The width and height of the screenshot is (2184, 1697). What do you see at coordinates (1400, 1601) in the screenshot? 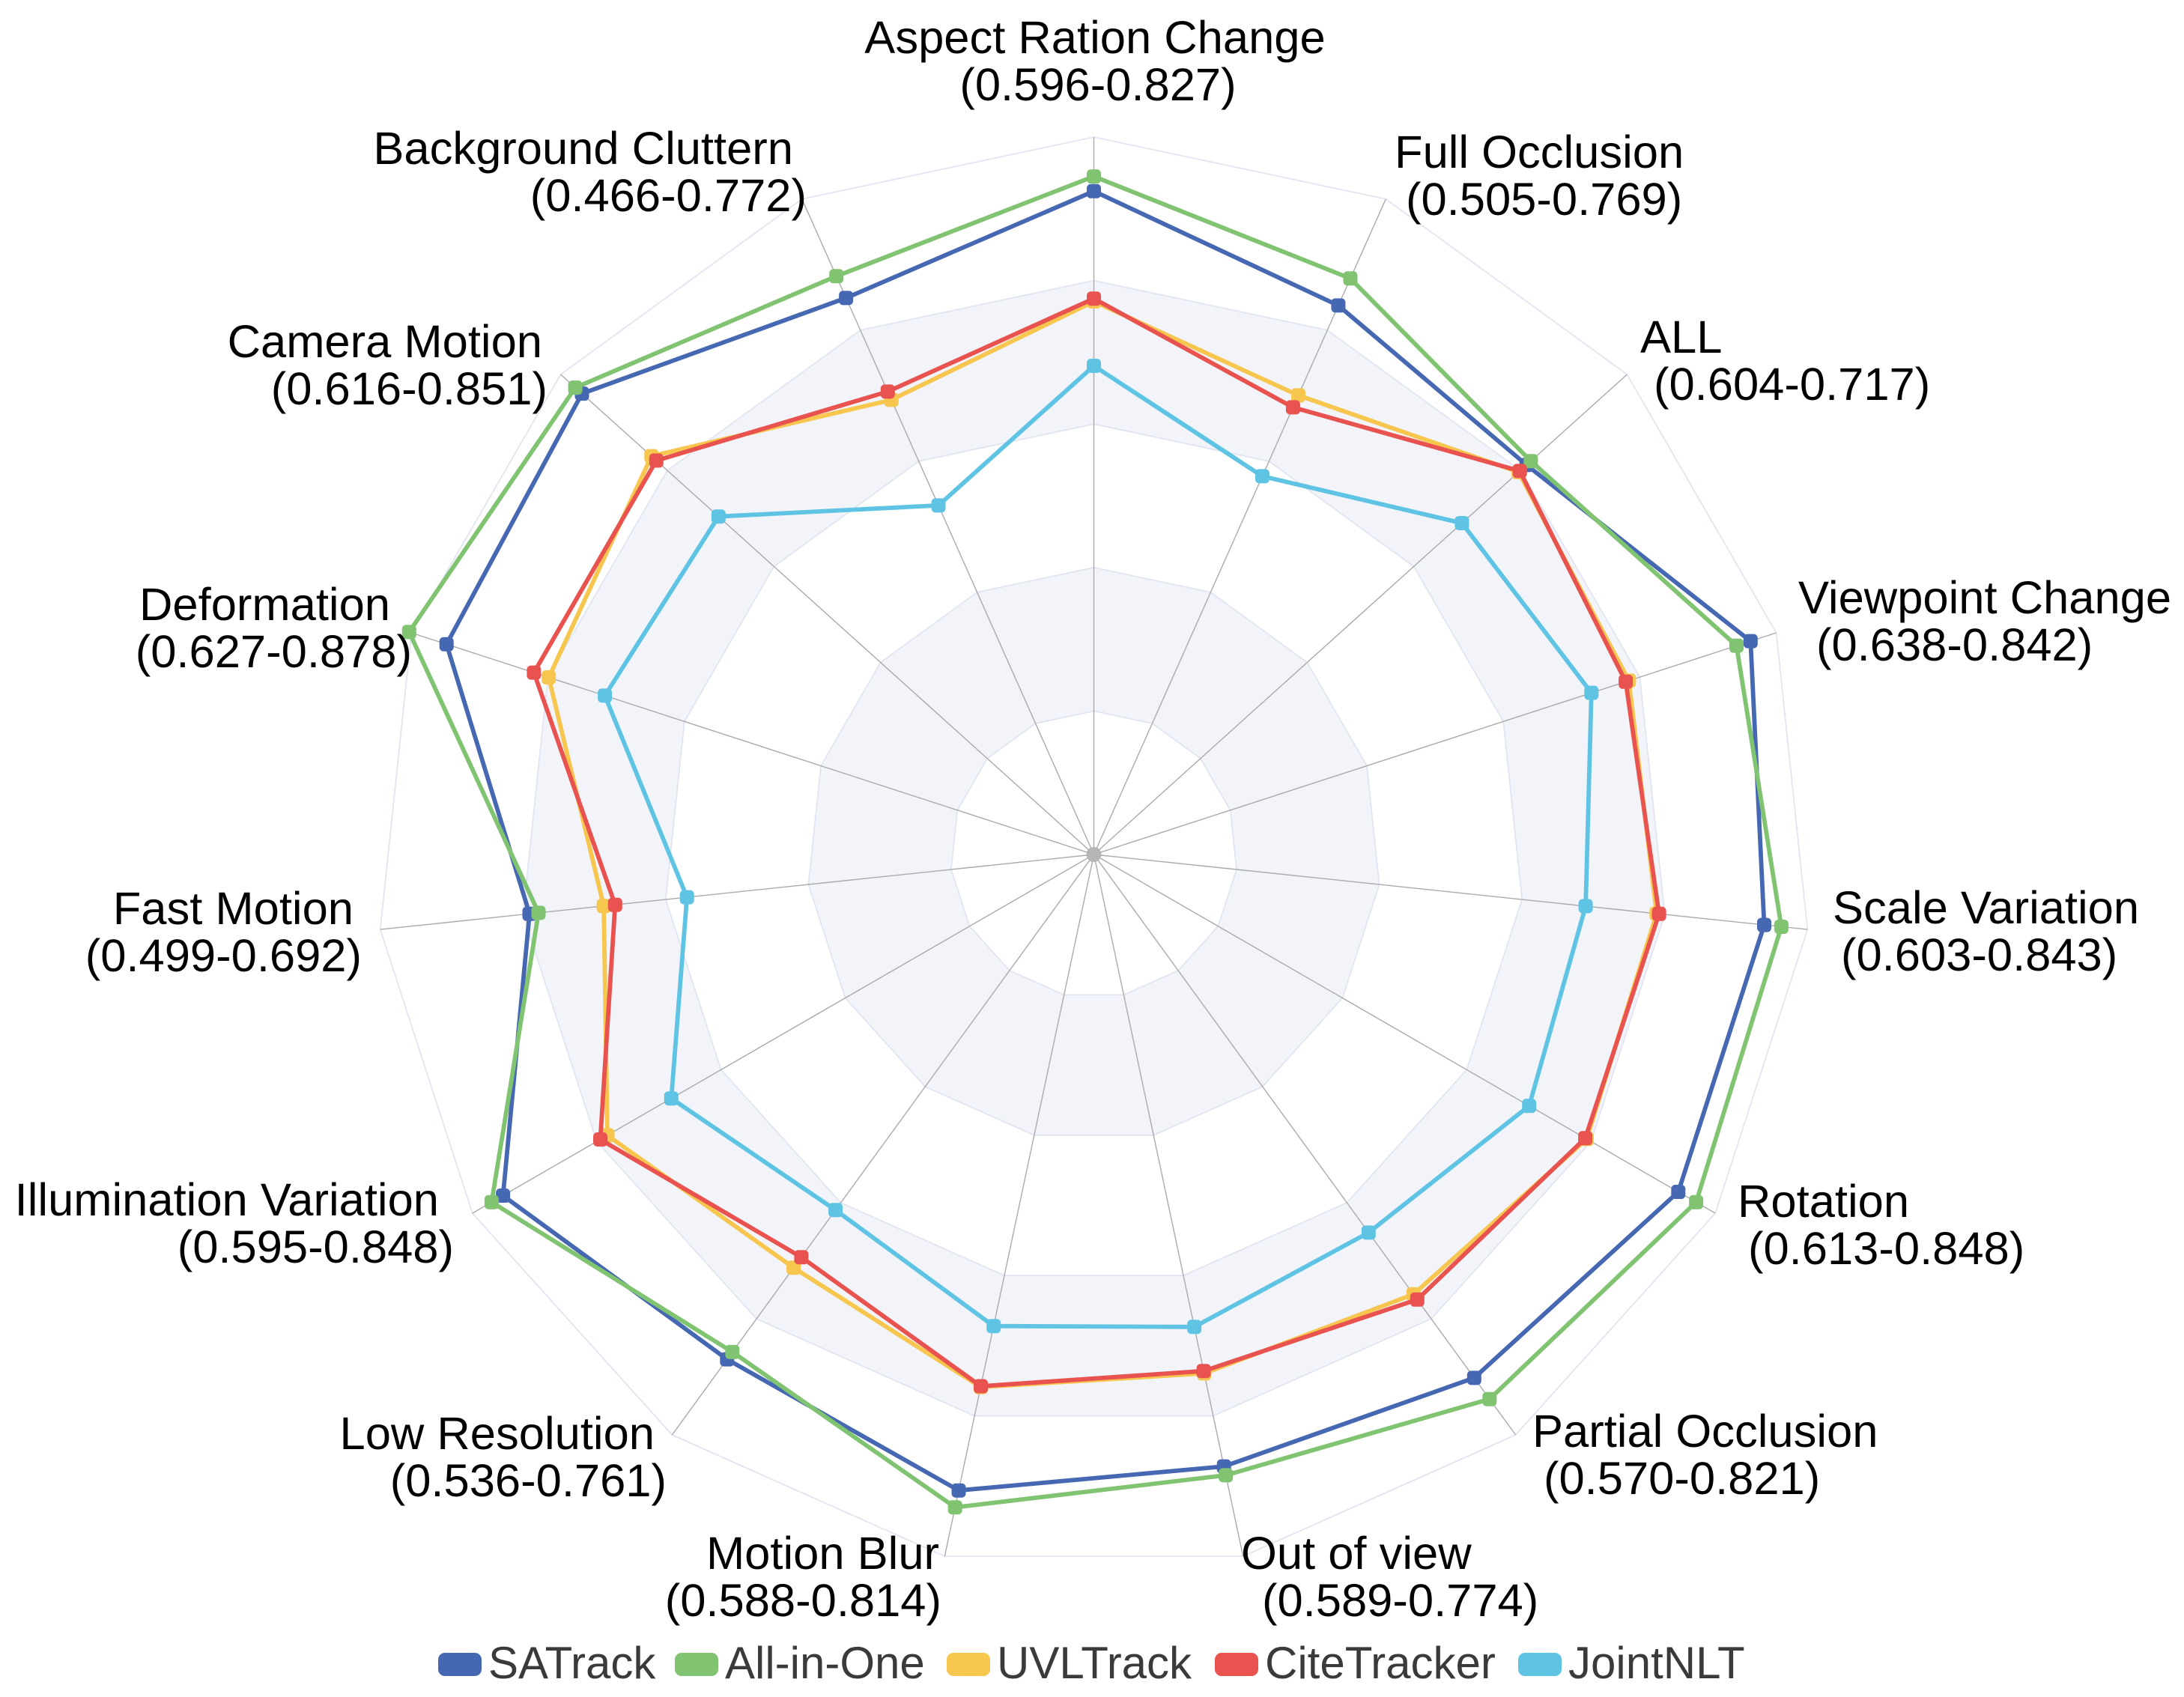
I see `svg-text: (0.589-0.774)` at bounding box center [1400, 1601].